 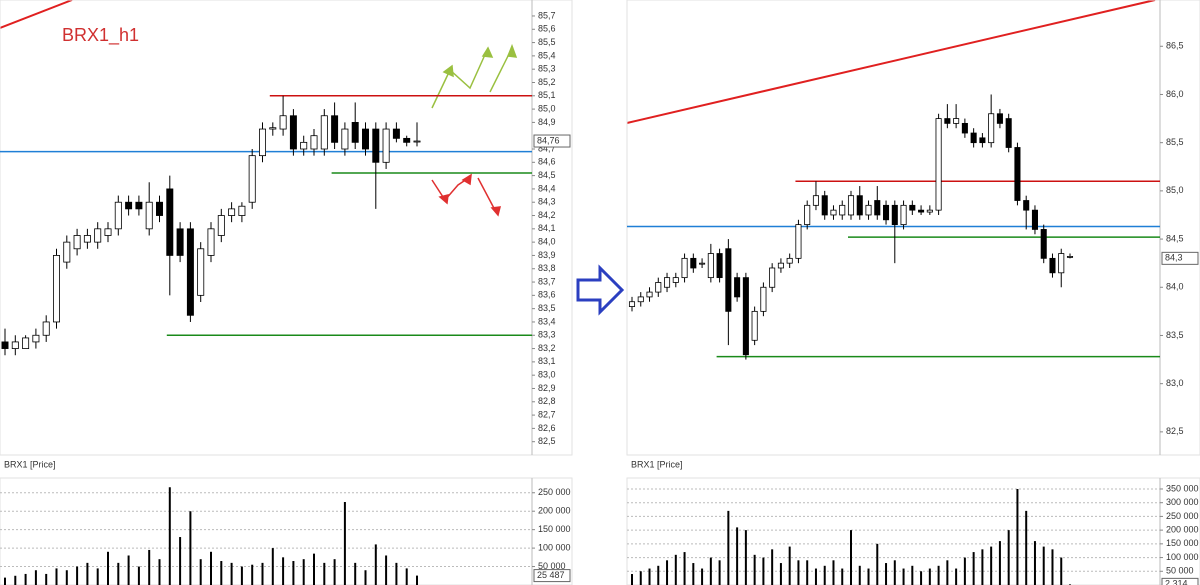 What do you see at coordinates (501, 70) in the screenshot?
I see `up-arrow-path` at bounding box center [501, 70].